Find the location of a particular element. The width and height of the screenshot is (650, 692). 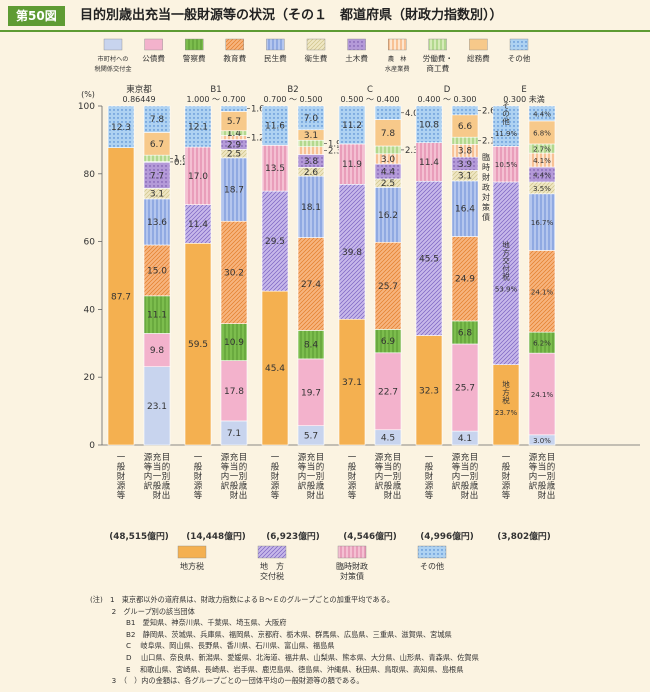

legend-label: 教育費 is located at coordinates (234, 58).